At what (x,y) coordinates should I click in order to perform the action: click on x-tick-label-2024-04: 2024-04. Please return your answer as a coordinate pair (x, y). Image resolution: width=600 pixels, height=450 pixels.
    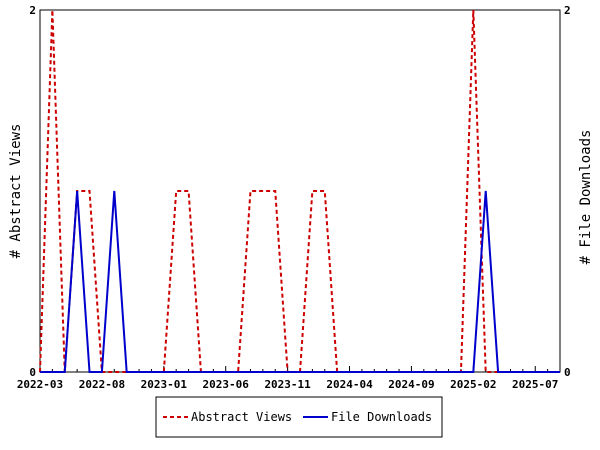
    Looking at the image, I should click on (349, 384).